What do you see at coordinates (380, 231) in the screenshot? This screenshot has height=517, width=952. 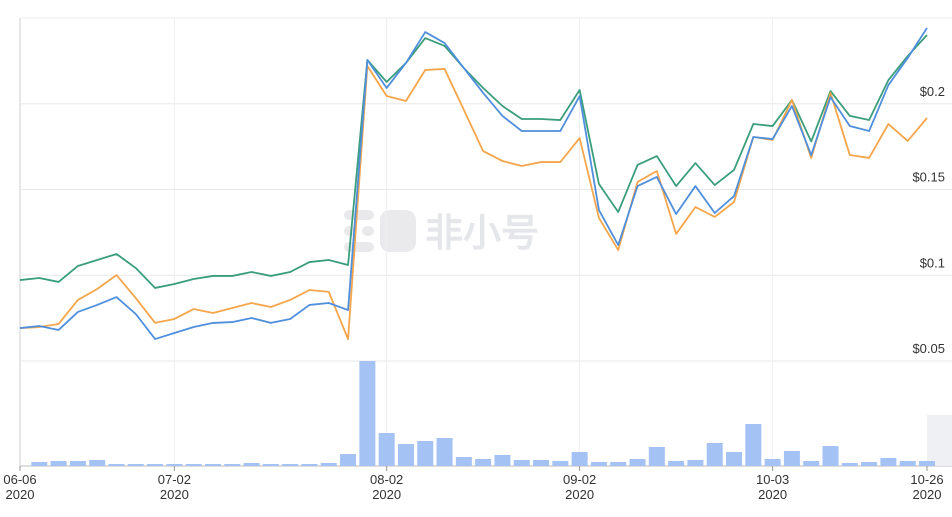 I see `watermark-logo` at bounding box center [380, 231].